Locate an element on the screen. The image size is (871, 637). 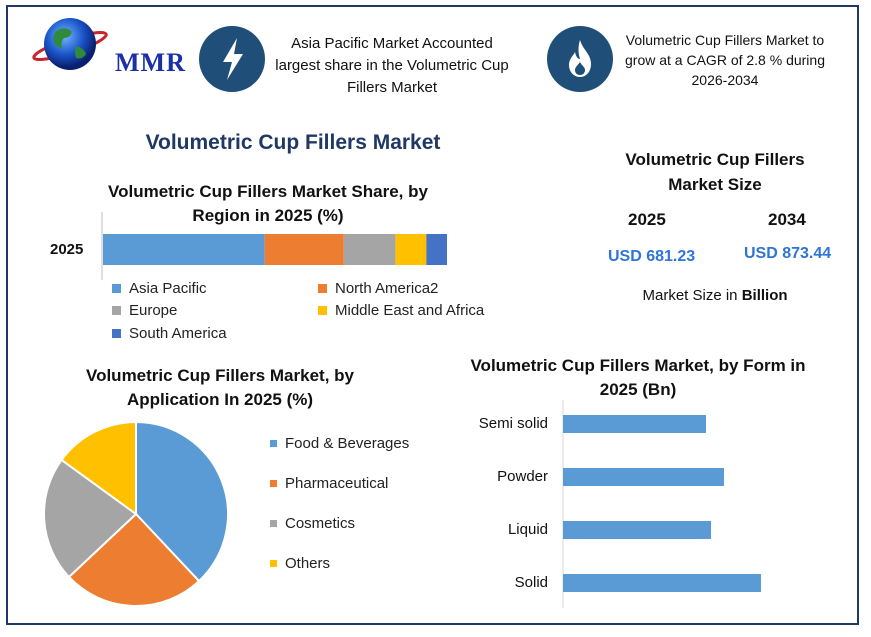
page-title: Volumetric Cup Fillers Market is located at coordinates (293, 142).